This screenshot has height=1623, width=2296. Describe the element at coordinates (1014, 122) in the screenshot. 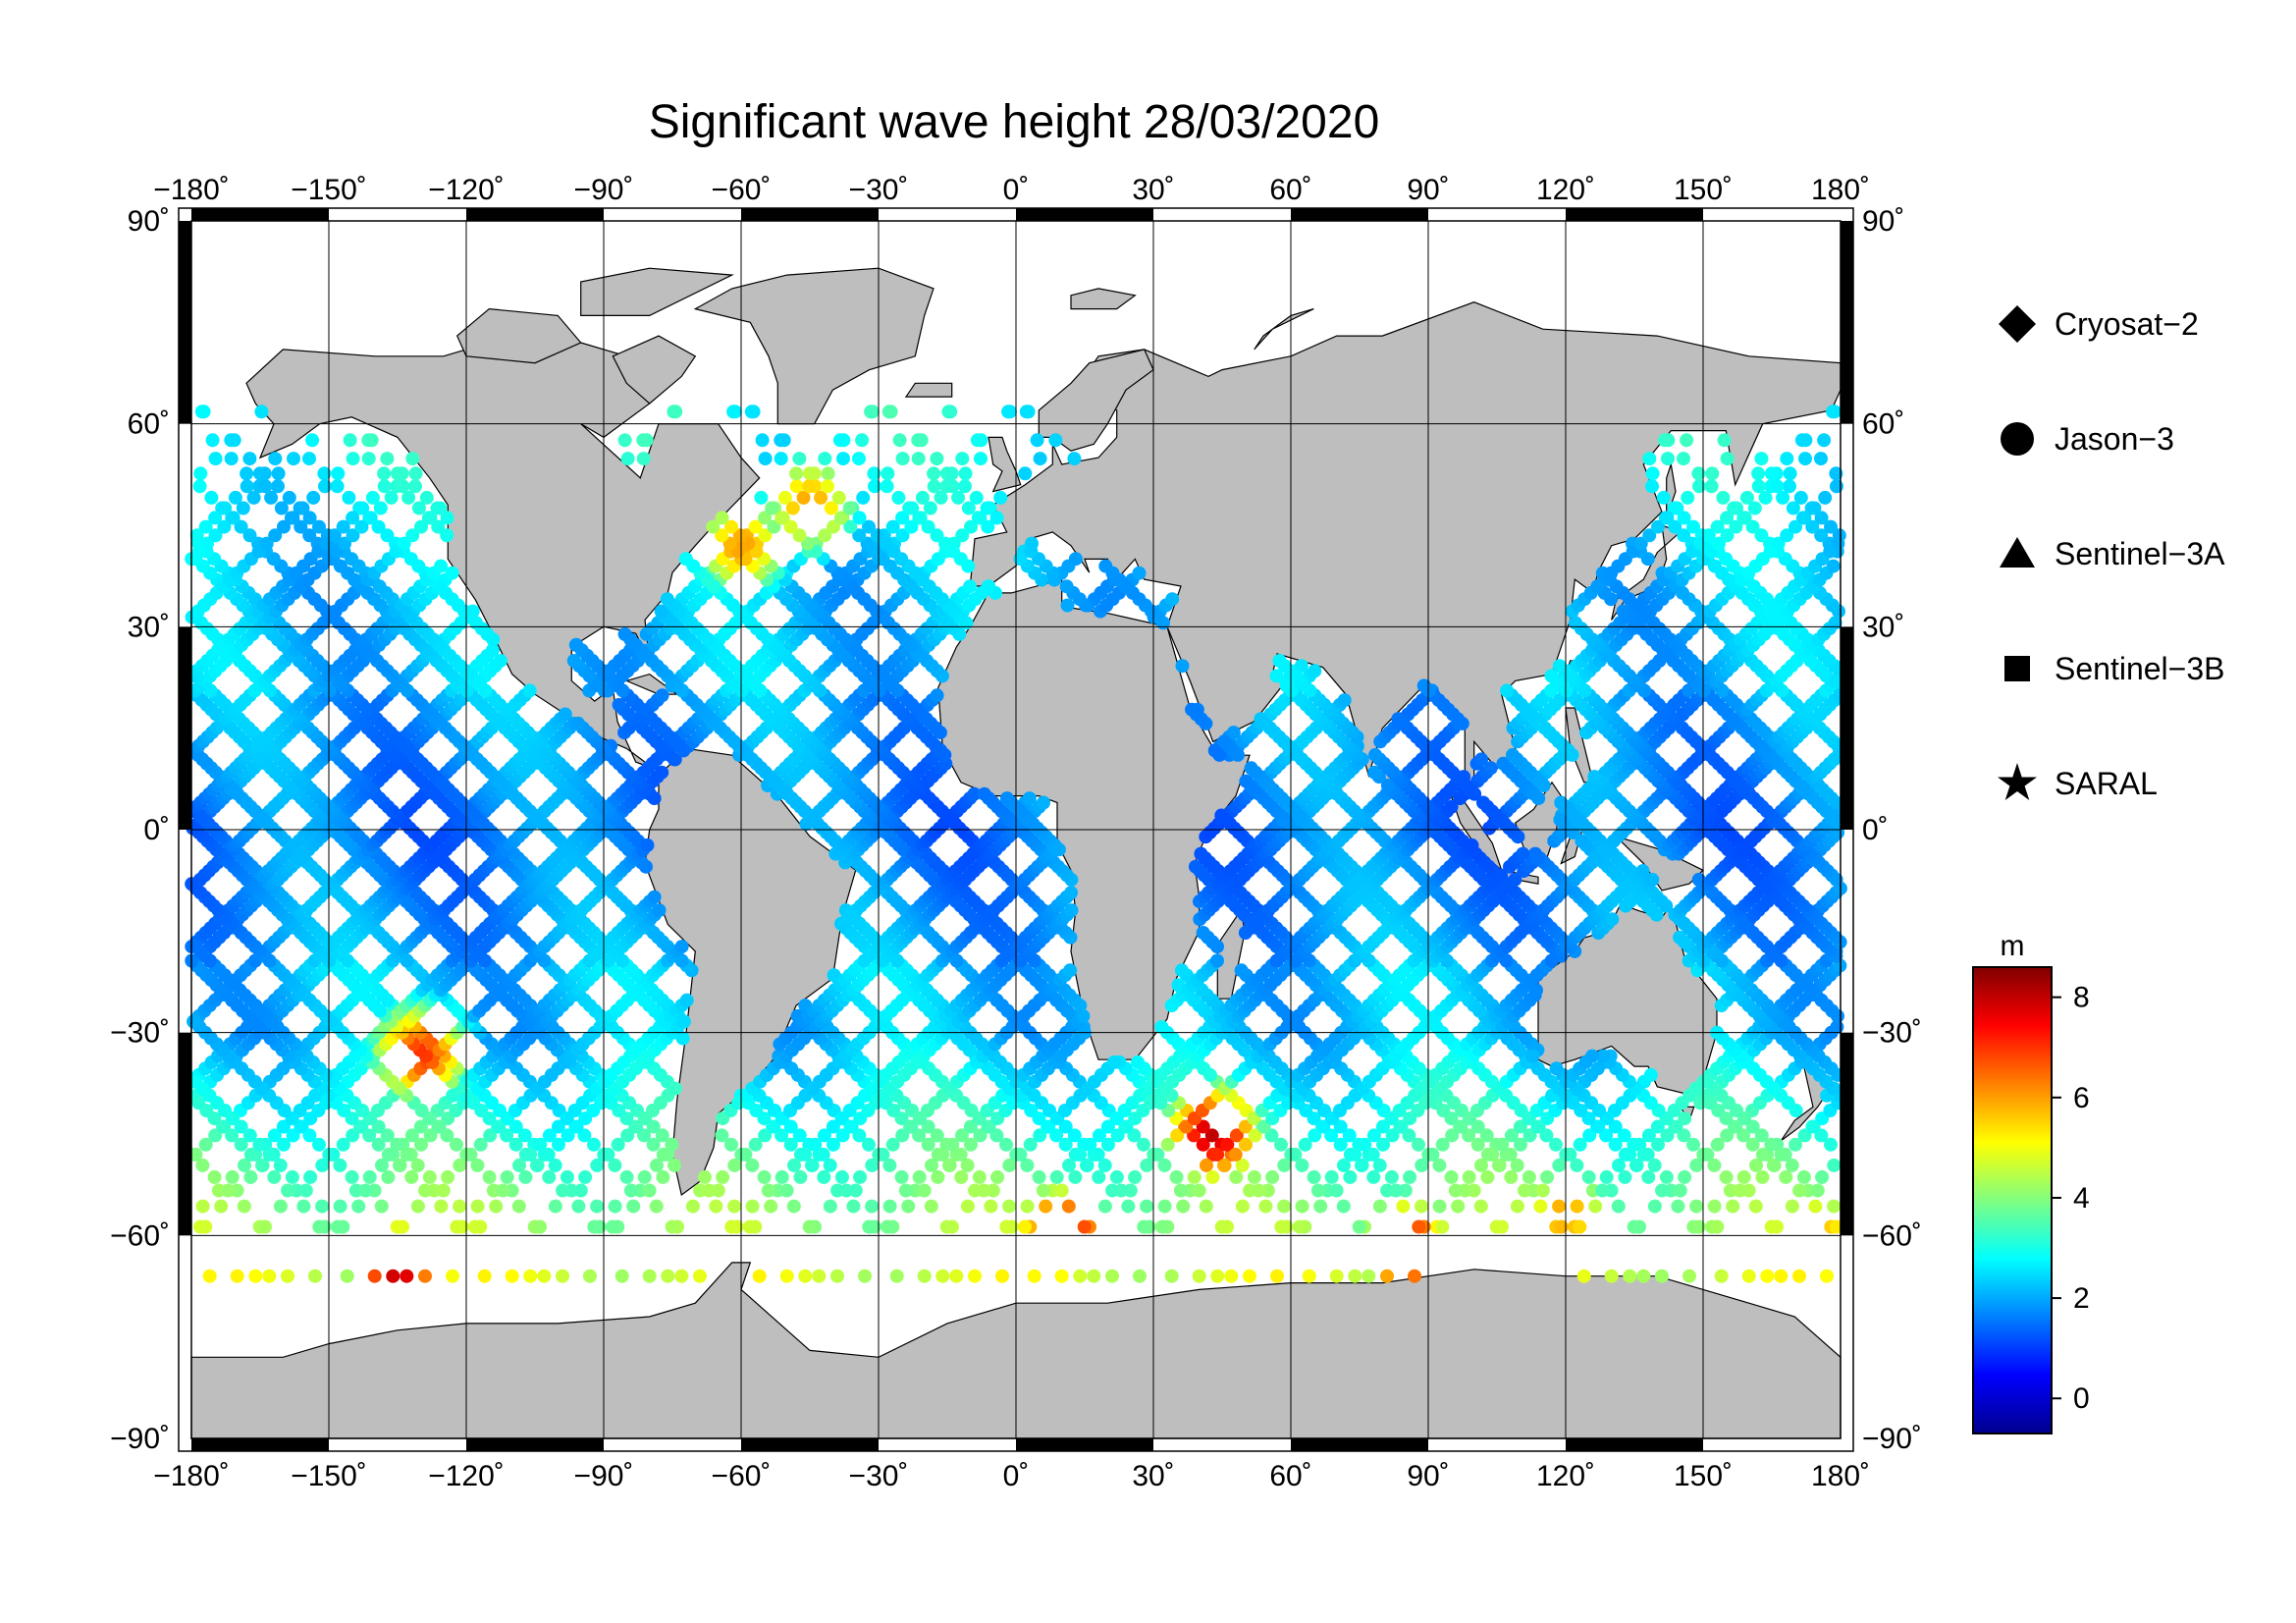

I see `chart-title: Significant wave height 28/03/2020` at that location.